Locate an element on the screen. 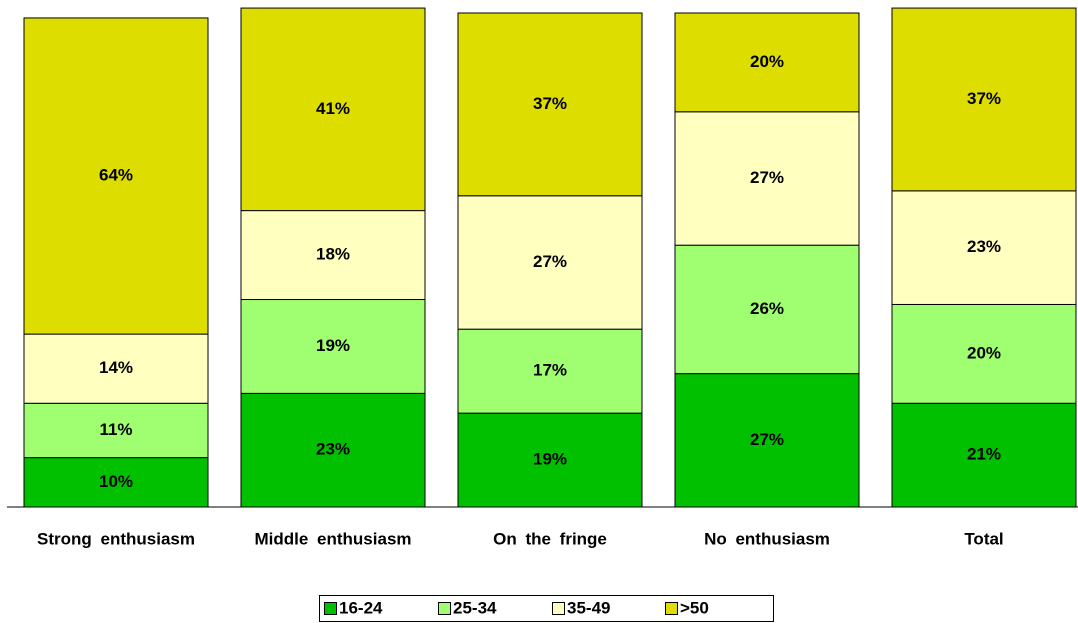 The image size is (1078, 623). data-label: 10% is located at coordinates (116, 481).